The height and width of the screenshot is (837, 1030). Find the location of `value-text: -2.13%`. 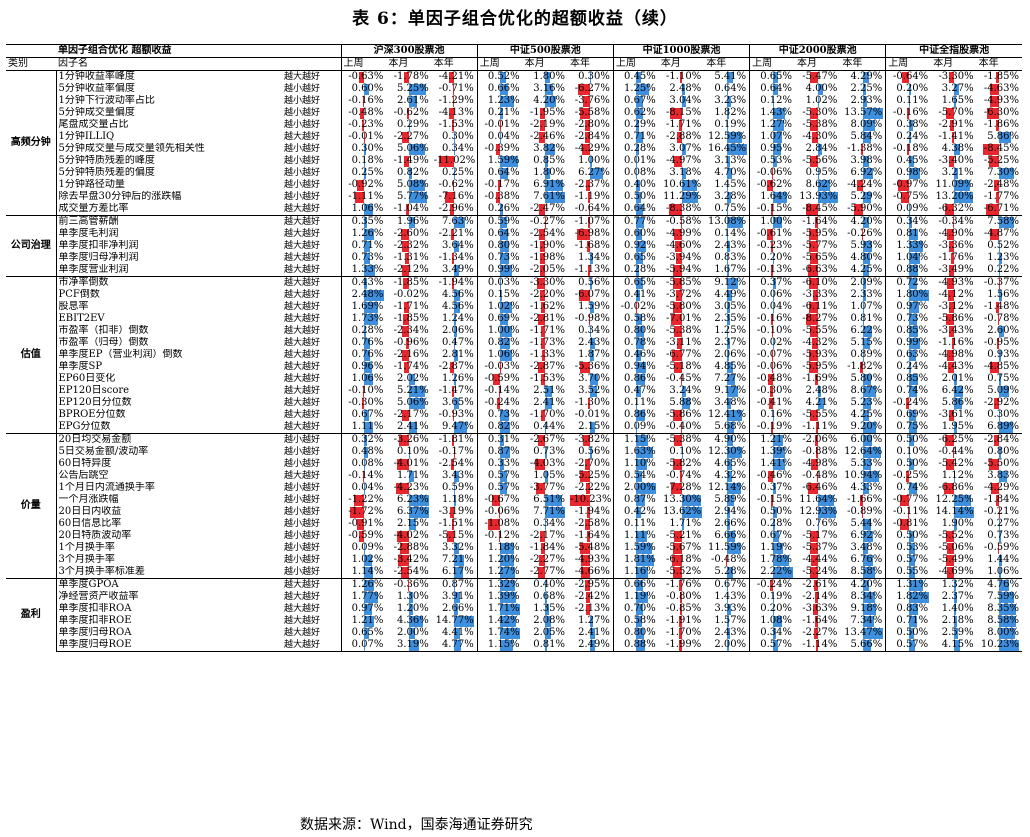

value-text: -2.13% is located at coordinates (592, 608).